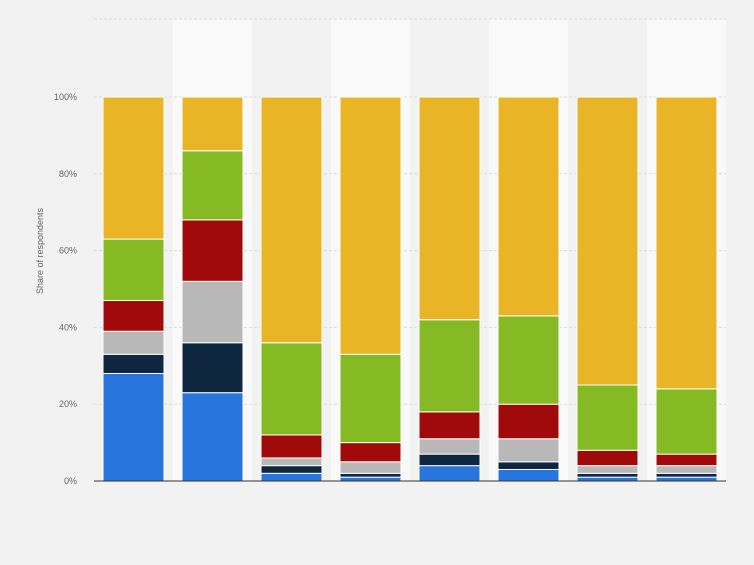 The width and height of the screenshot is (754, 565). I want to click on y-tick-label: 80%, so click(68, 174).